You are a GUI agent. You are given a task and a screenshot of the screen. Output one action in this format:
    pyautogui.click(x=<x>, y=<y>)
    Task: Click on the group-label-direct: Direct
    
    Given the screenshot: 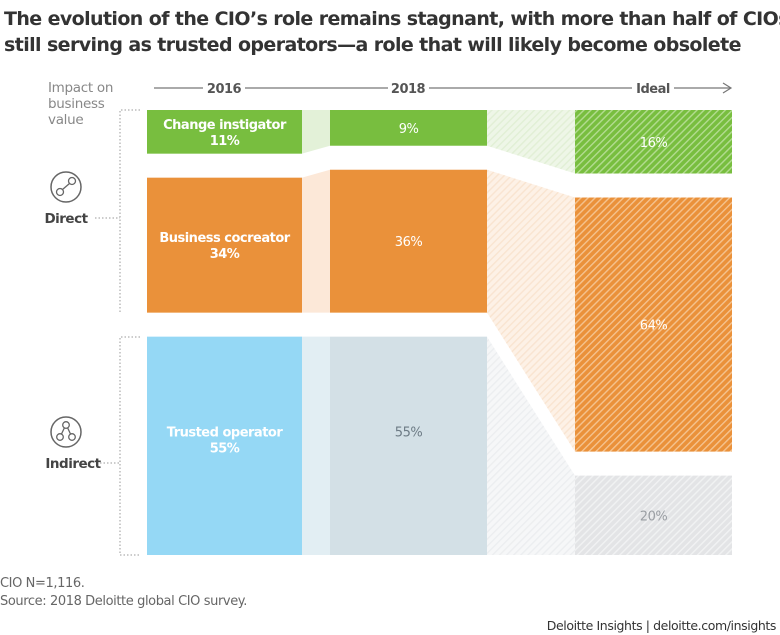 What is the action you would take?
    pyautogui.click(x=66, y=219)
    